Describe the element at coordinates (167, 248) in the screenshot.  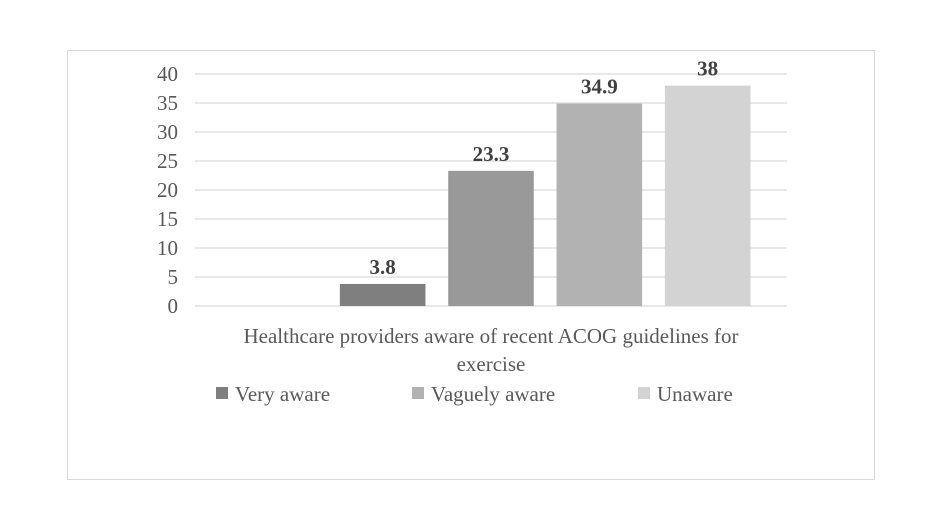
I see `y-tick-label: 10` at that location.